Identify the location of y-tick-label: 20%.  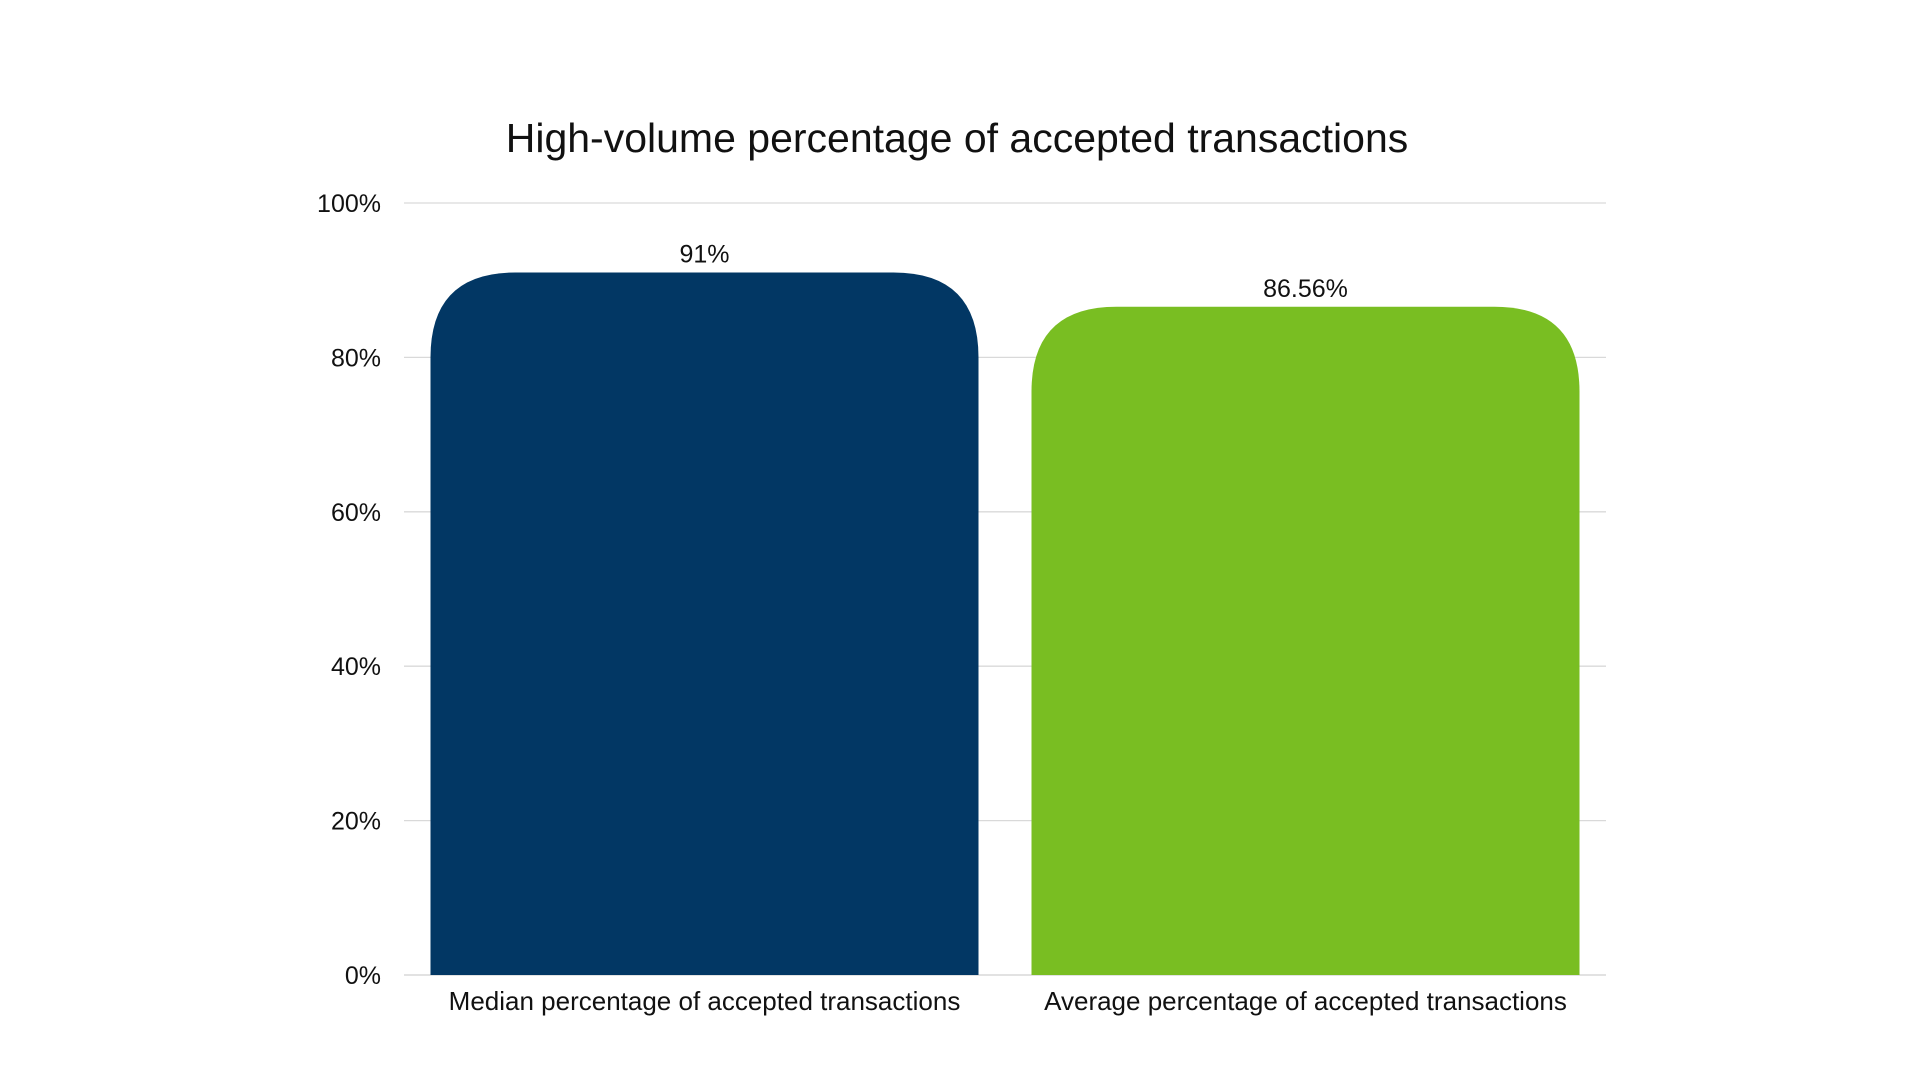
(356, 822).